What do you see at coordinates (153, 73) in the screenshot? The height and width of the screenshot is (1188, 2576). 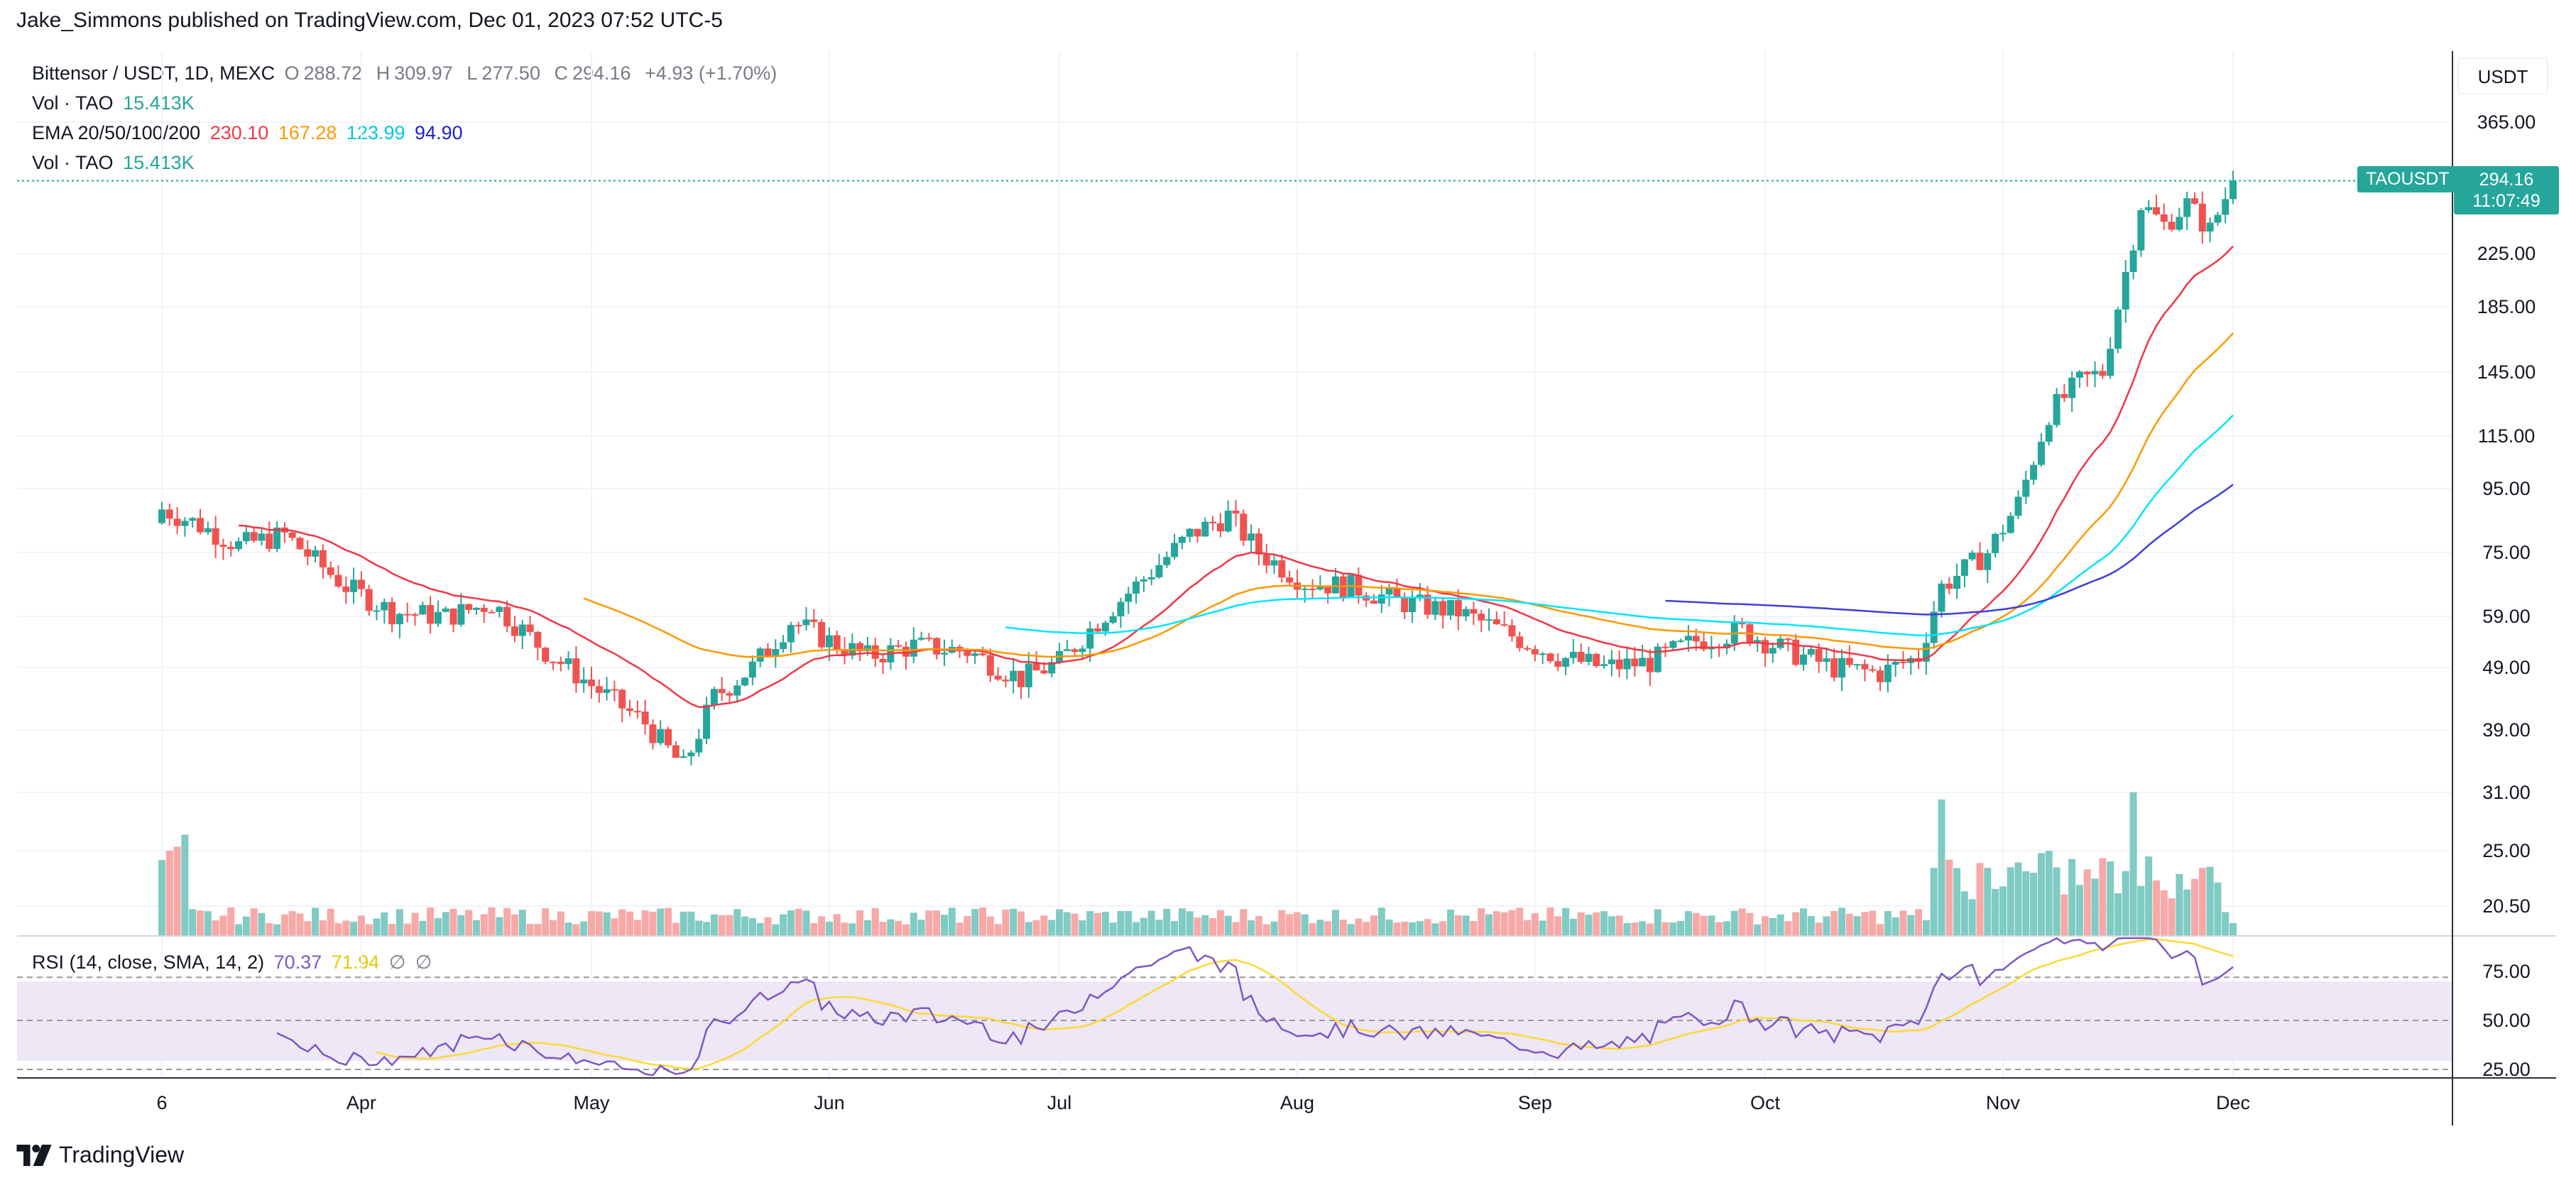 I see `symbol-label: Bittensor / USDT, 1D, MEXC` at bounding box center [153, 73].